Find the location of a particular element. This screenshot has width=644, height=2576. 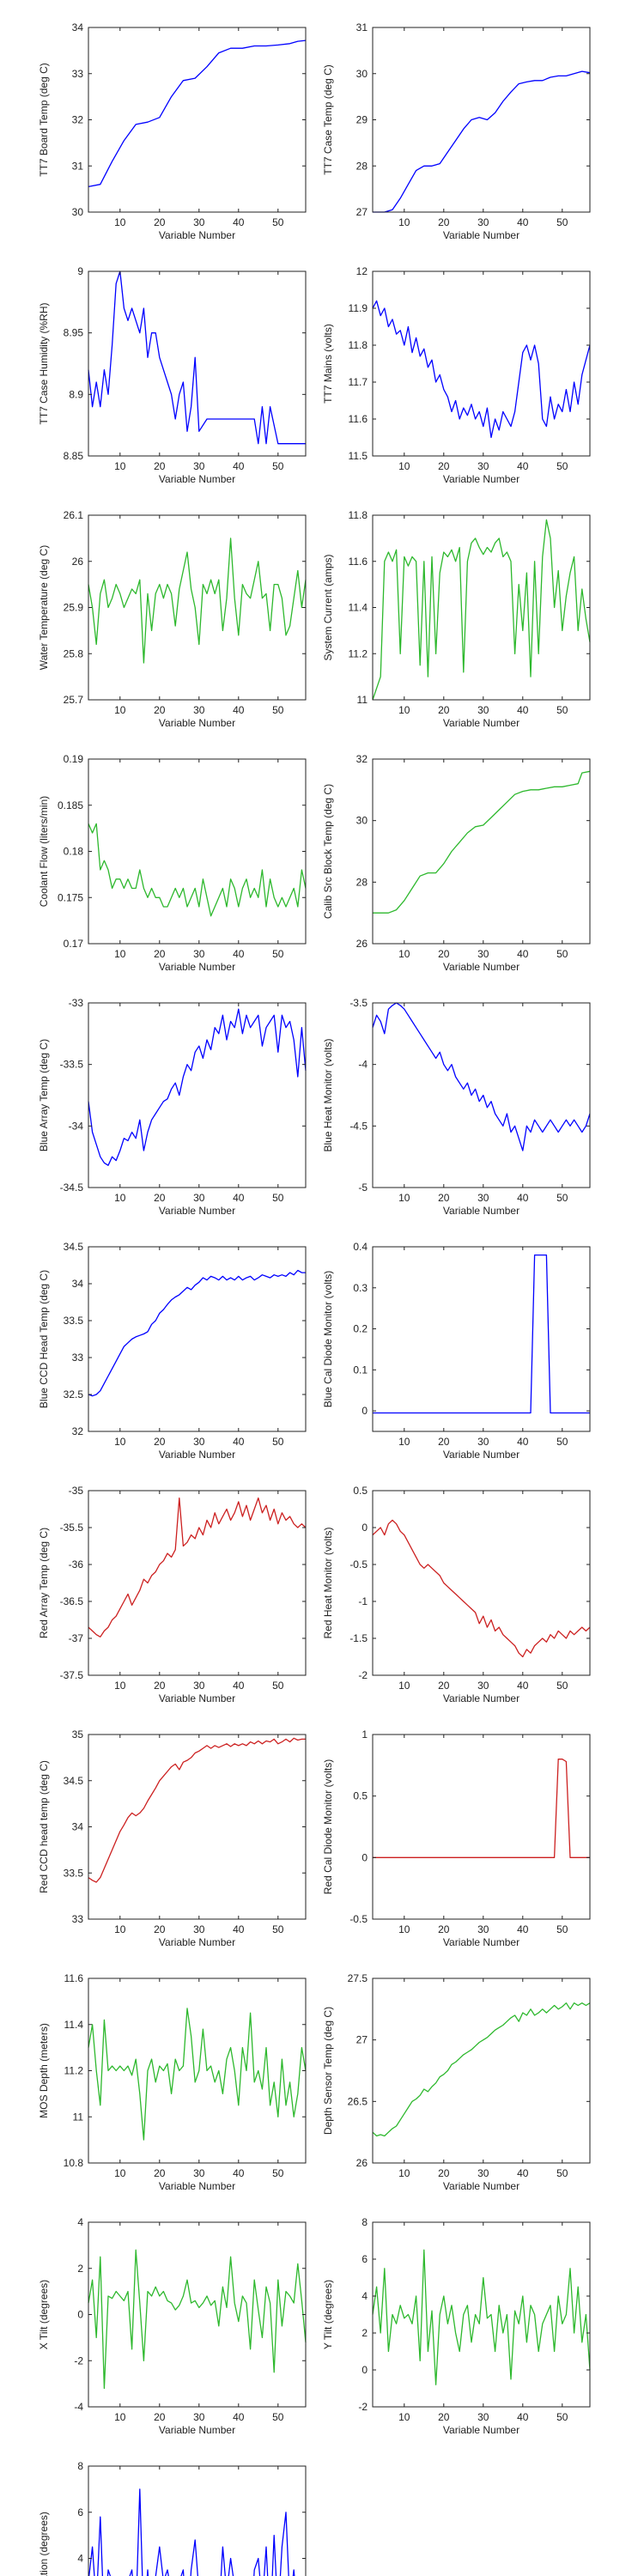

y-tick-label: 26 is located at coordinates (78, 562).